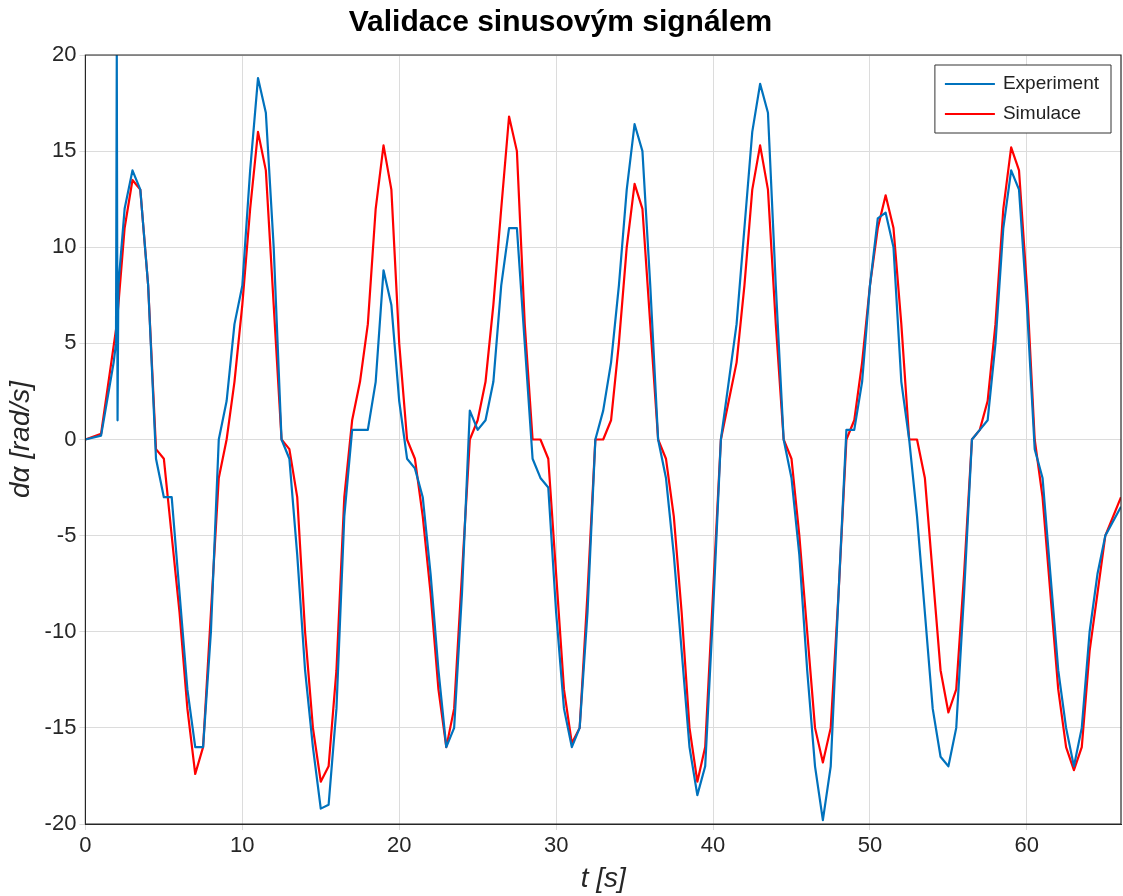  Describe the element at coordinates (70, 438) in the screenshot. I see `y-tick-label: 0` at that location.